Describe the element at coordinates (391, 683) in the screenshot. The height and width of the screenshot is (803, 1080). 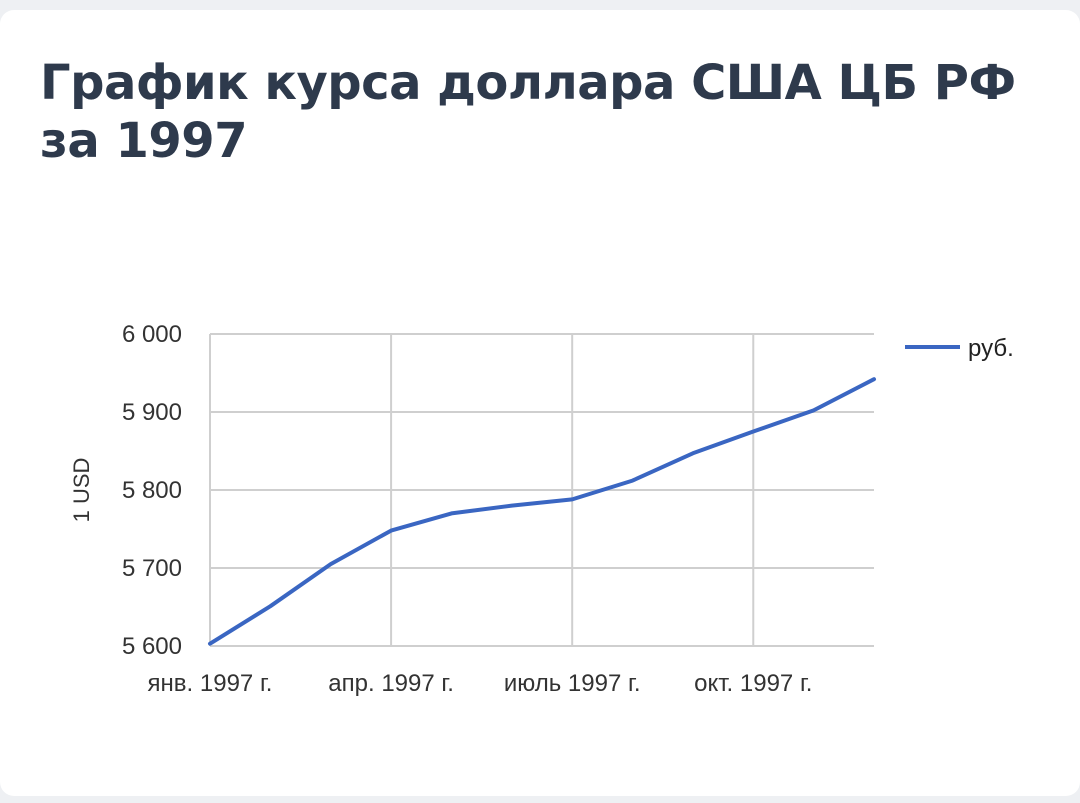
I see `x-tick-label: апр. 1997 г.` at that location.